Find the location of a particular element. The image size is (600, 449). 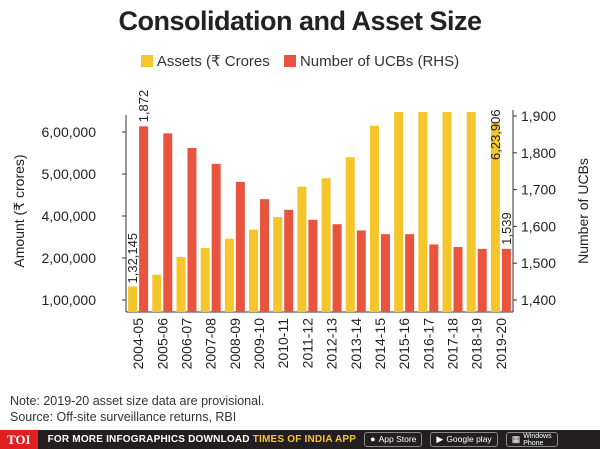

right-tick-label: 1,400 is located at coordinates (538, 300).